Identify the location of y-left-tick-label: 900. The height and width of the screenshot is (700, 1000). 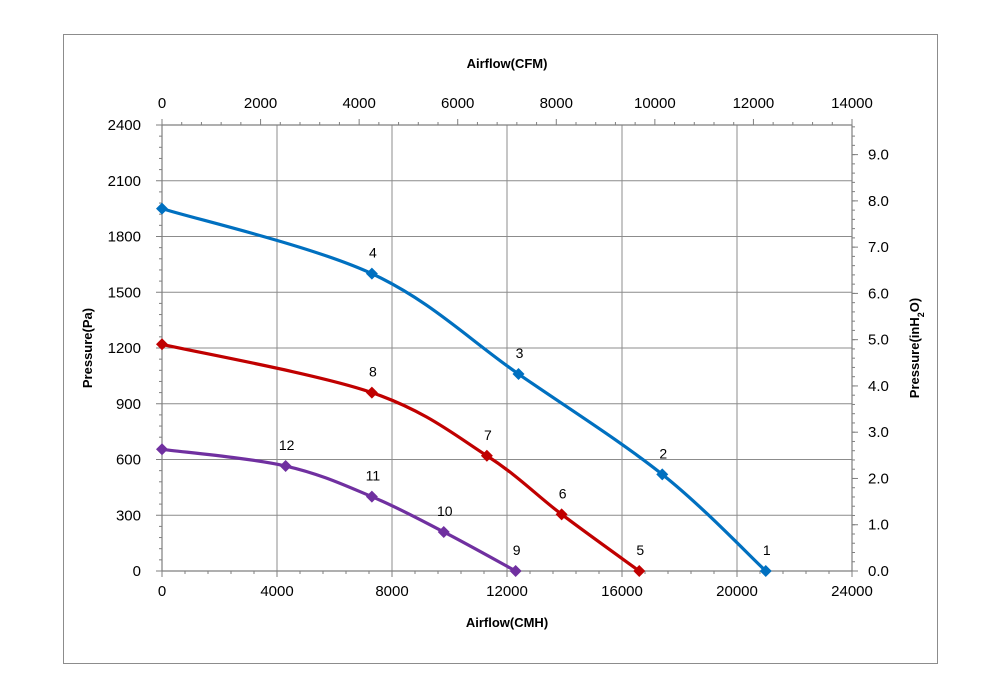
(128, 404).